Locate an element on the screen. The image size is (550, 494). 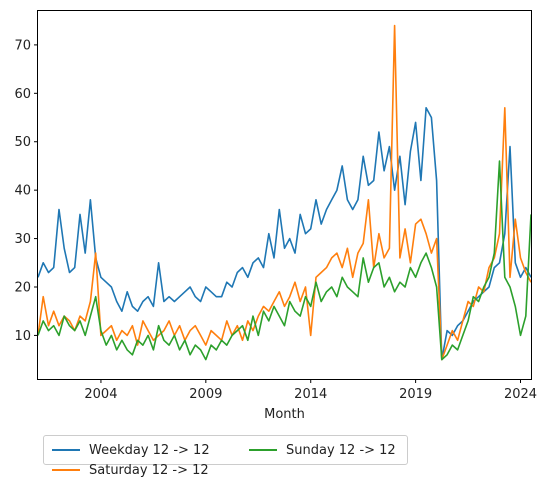
y-tick-label: 70 is located at coordinates (22, 45).